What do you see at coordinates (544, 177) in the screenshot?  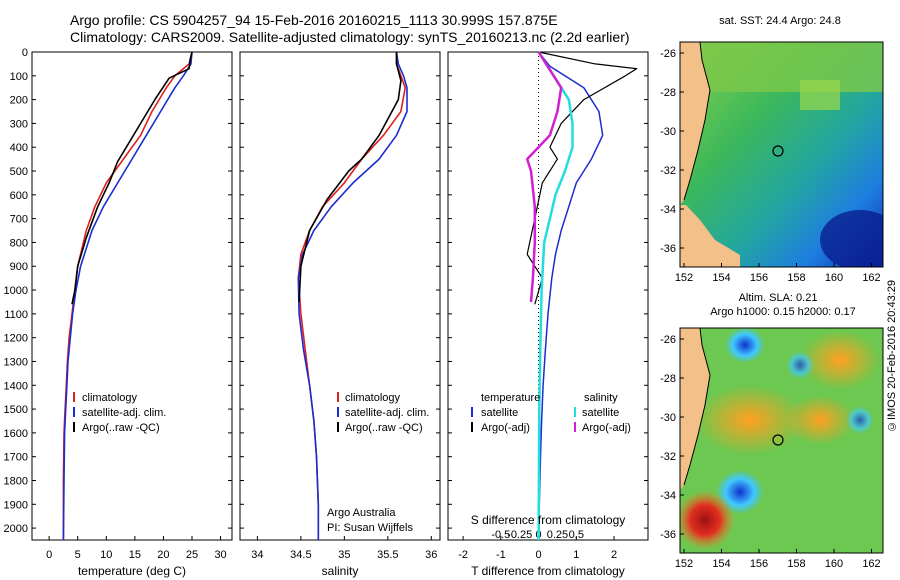 I see `series-line-salinity-argo-adj-` at bounding box center [544, 177].